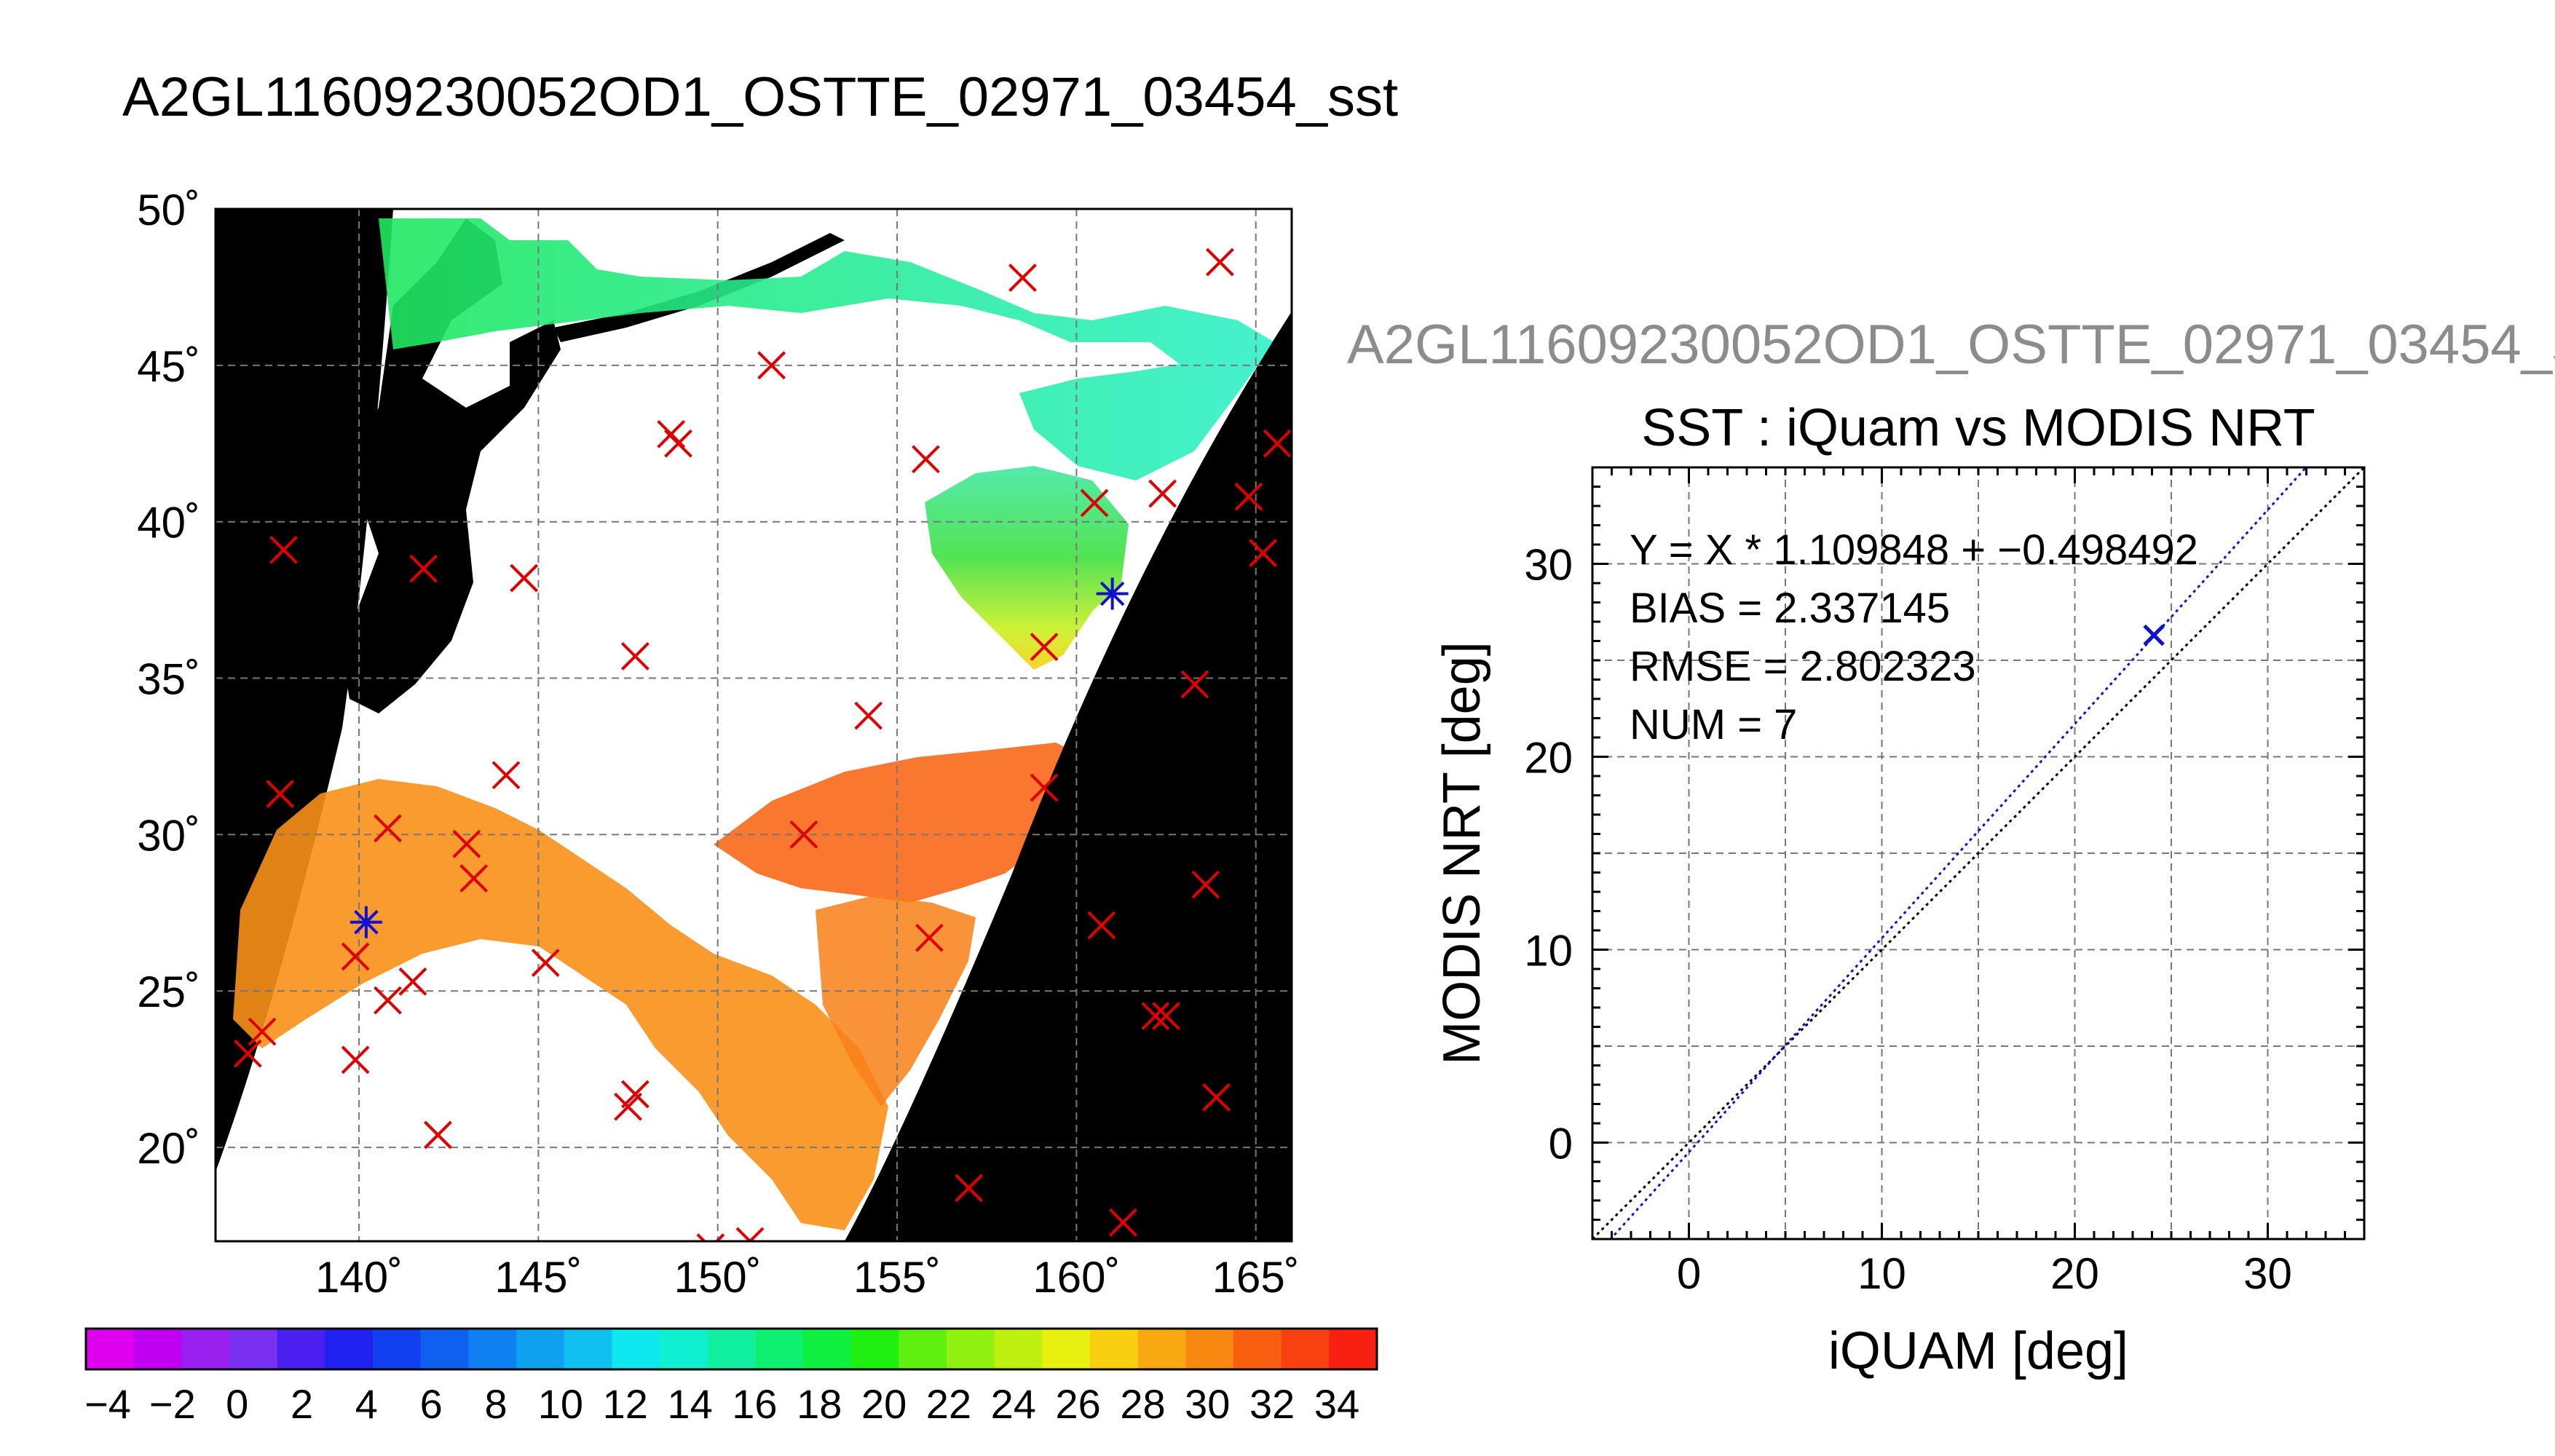  Describe the element at coordinates (884, 1404) in the screenshot. I see `colorbar-label: 20` at that location.